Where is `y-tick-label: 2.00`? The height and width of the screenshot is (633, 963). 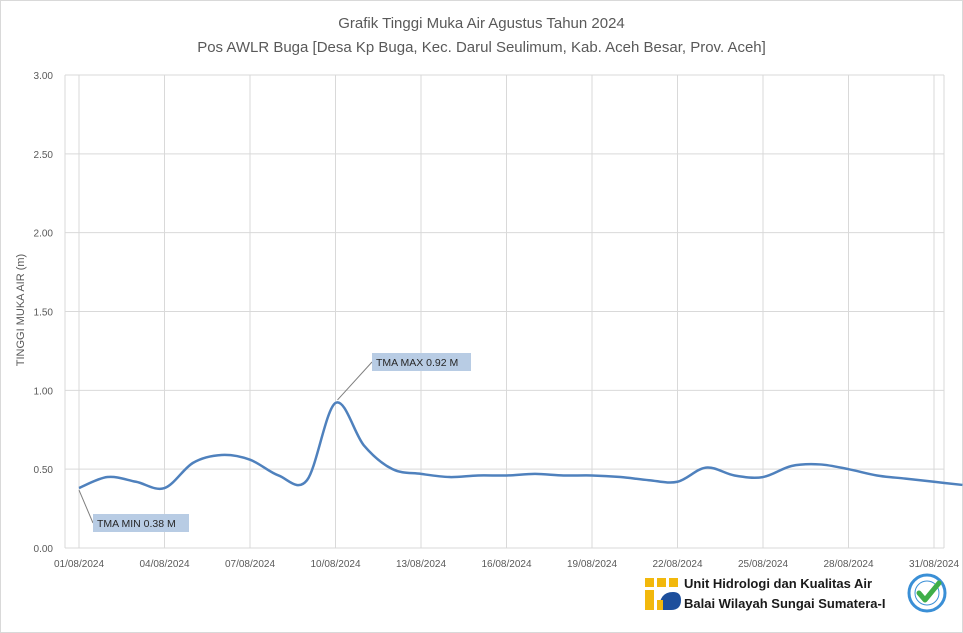 y-tick-label: 2.00 is located at coordinates (44, 234).